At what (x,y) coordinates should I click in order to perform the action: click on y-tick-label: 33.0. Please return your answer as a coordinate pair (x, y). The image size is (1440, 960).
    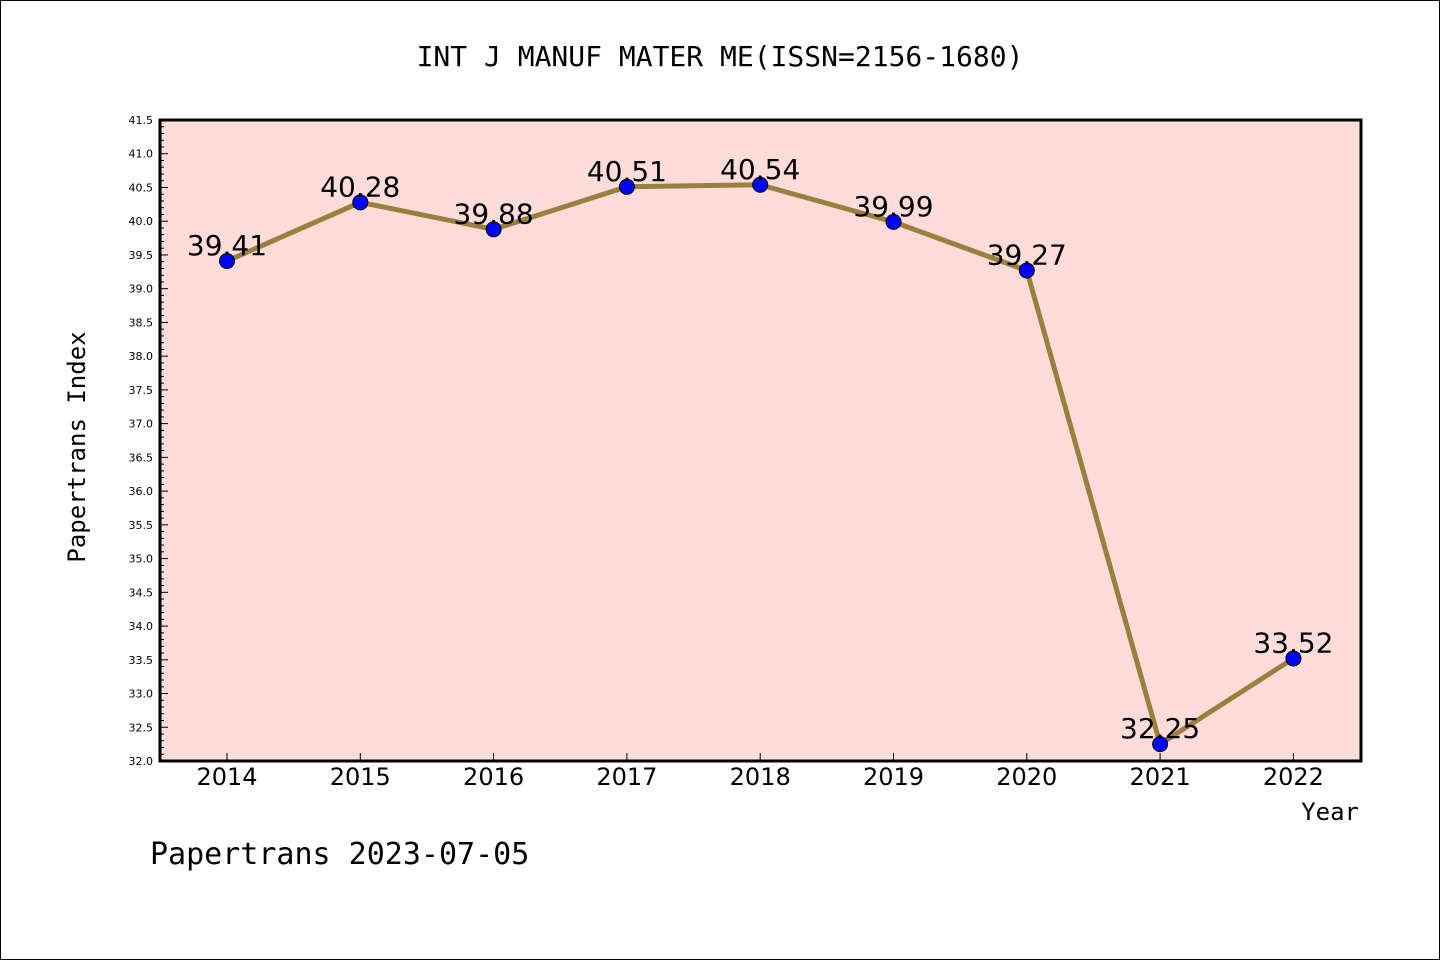
    Looking at the image, I should click on (141, 694).